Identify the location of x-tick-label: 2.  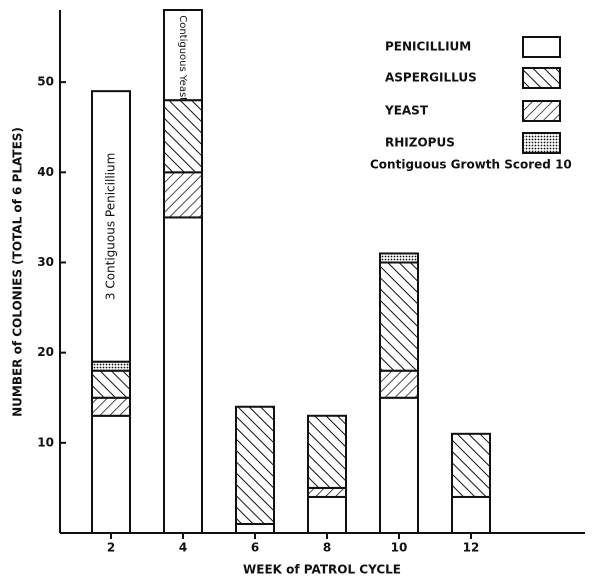
(111, 548).